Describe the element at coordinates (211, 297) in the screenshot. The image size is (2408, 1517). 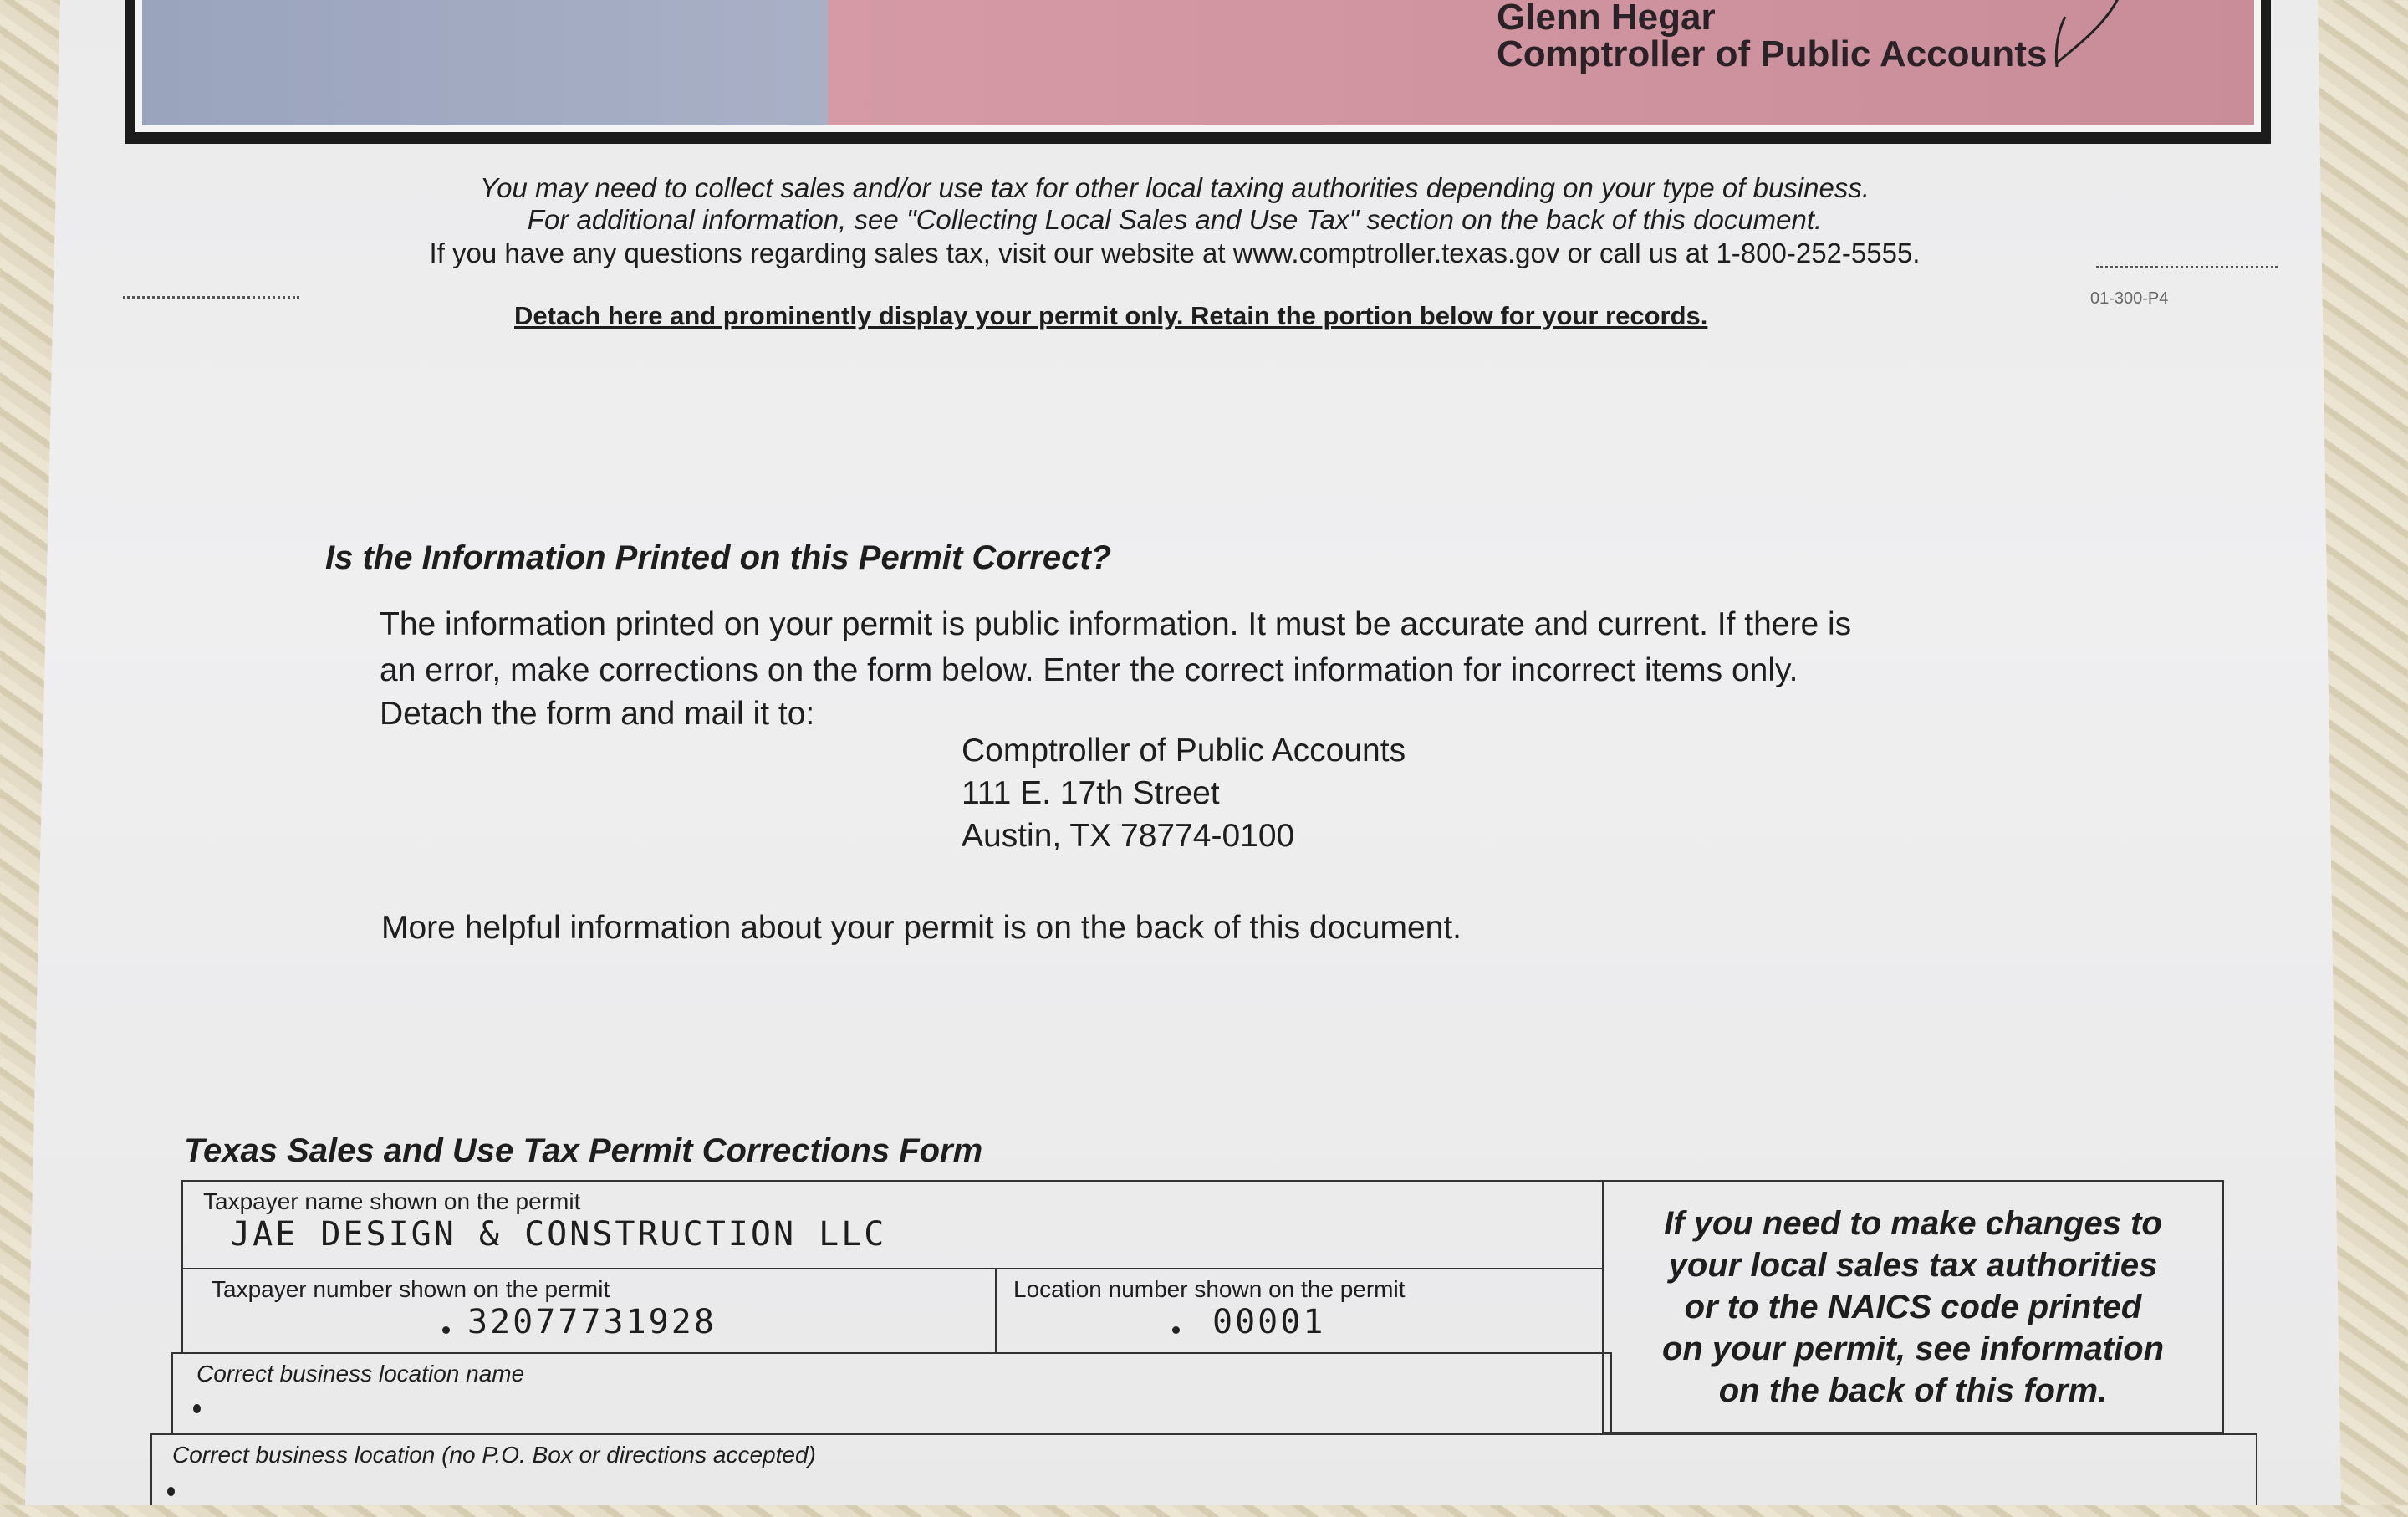
I see `detach-line-left` at that location.